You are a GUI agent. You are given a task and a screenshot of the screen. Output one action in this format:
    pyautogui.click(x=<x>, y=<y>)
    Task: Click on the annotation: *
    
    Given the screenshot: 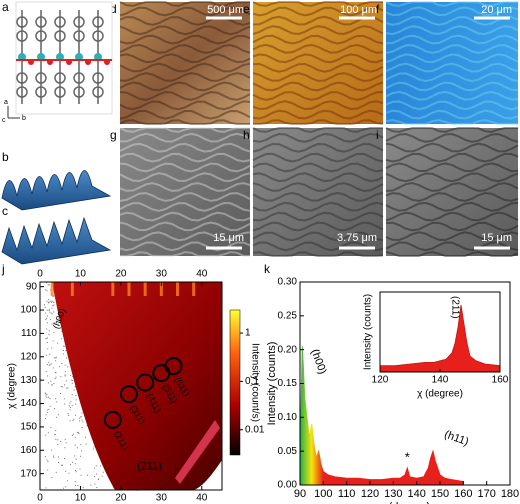 What is the action you would take?
    pyautogui.click(x=407, y=456)
    